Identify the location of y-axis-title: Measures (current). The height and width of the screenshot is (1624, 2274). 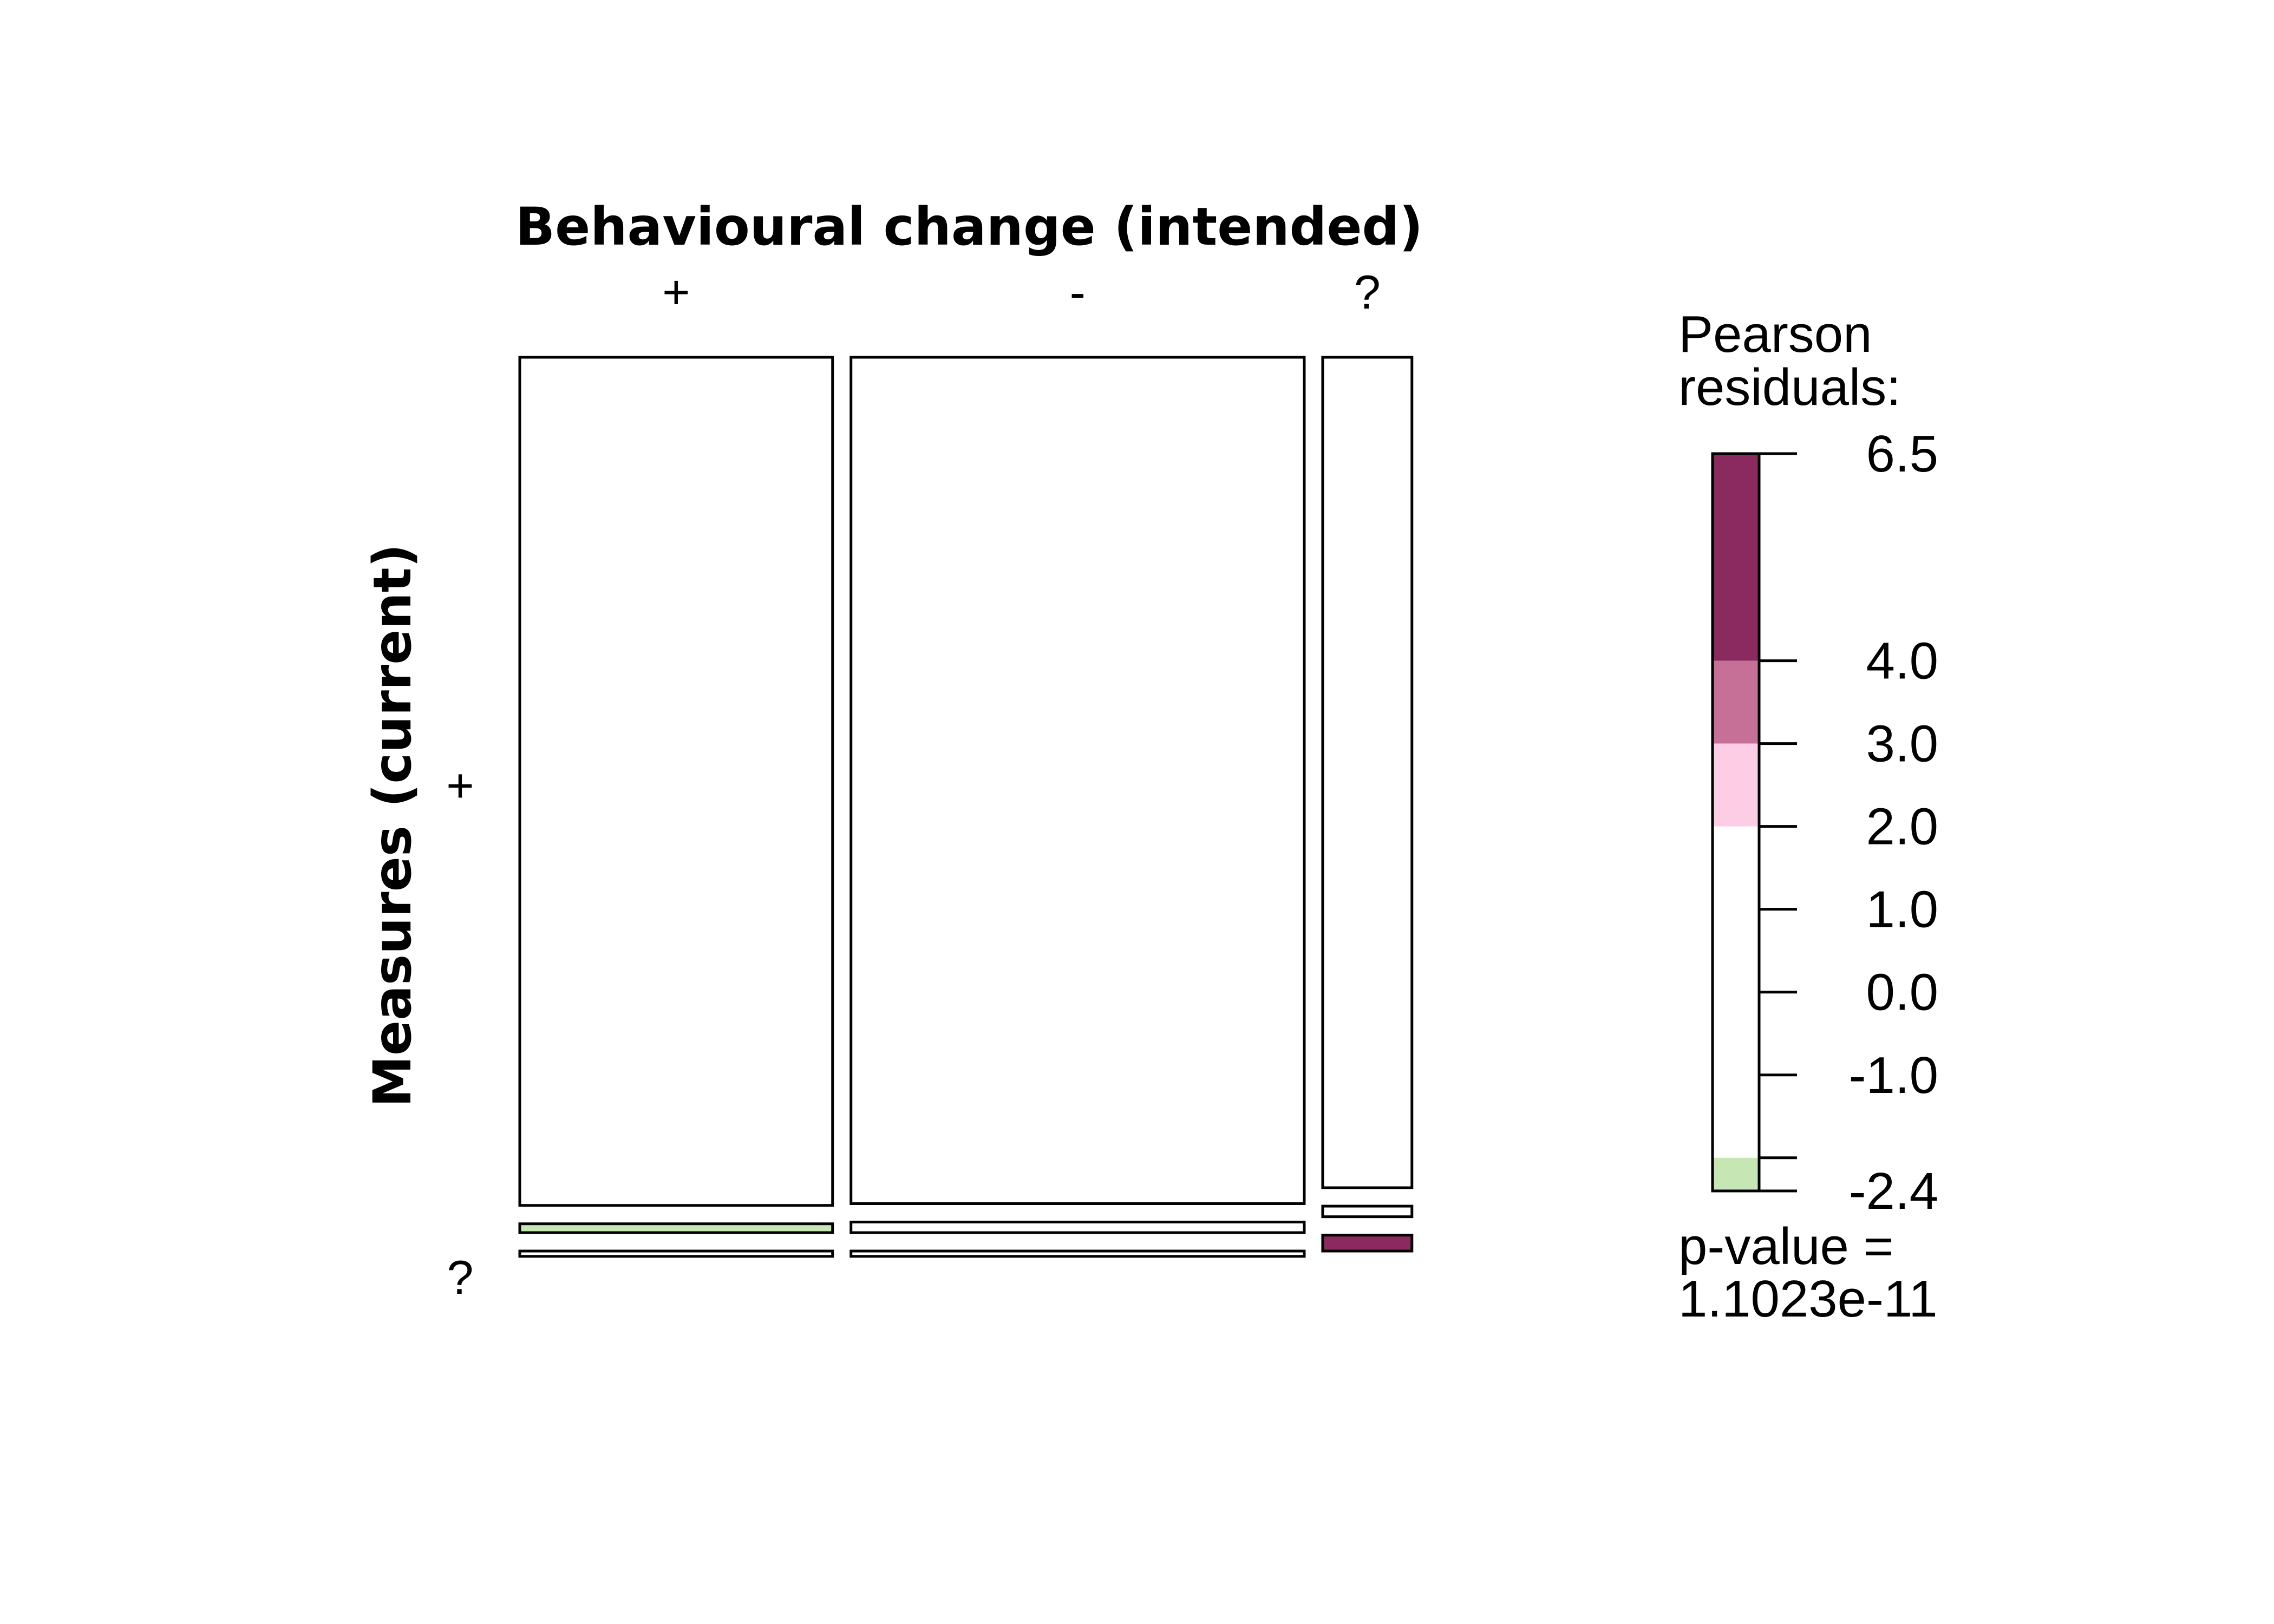
(392, 826).